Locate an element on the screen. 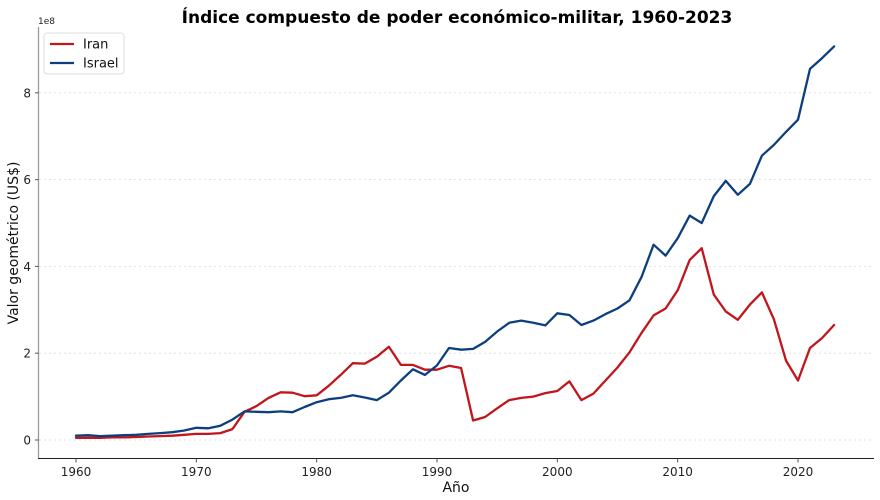  y-tick-label: 8 is located at coordinates (27, 93).